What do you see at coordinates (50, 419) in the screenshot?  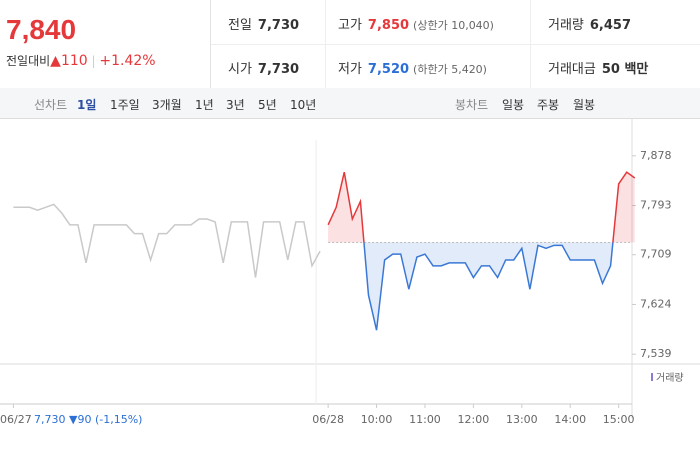 I see `prev-close: 7,730` at bounding box center [50, 419].